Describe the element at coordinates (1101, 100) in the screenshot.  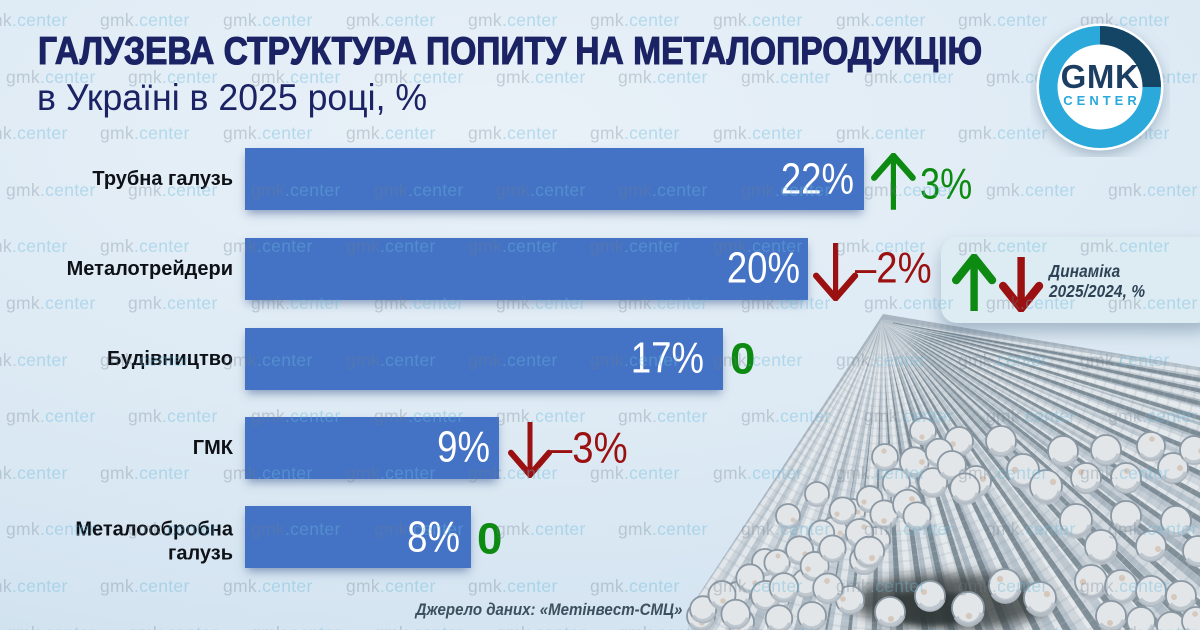
I see `svg-text: CENTER` at that location.